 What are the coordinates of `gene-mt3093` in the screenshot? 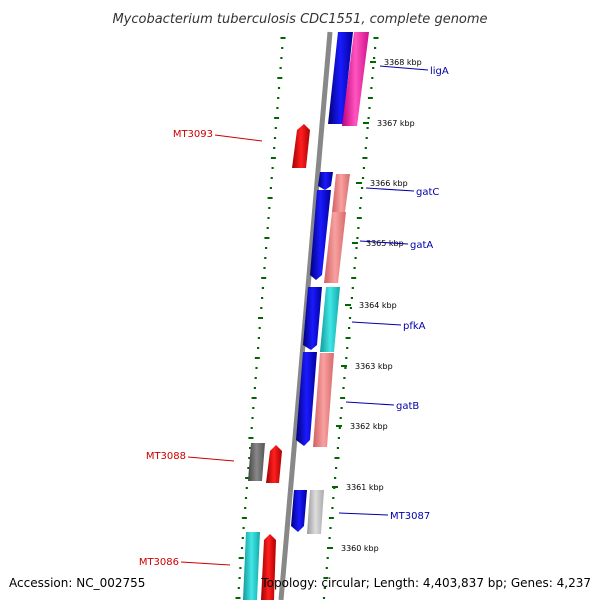 It's located at (301, 146).